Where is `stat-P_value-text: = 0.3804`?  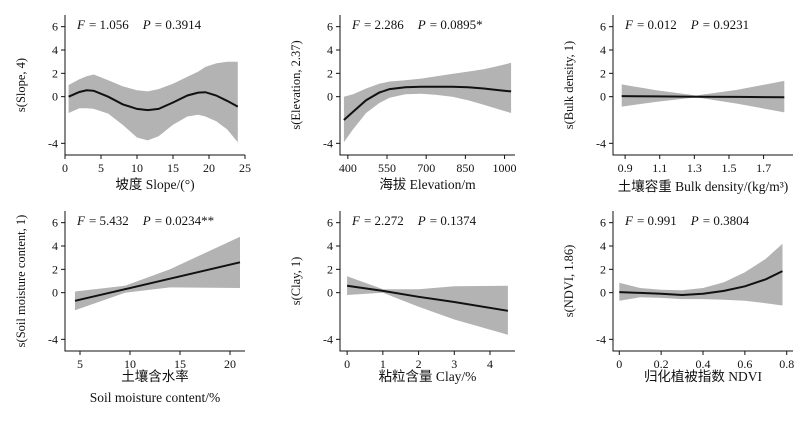
stat-P_value-text: = 0.3804 is located at coordinates (726, 220).